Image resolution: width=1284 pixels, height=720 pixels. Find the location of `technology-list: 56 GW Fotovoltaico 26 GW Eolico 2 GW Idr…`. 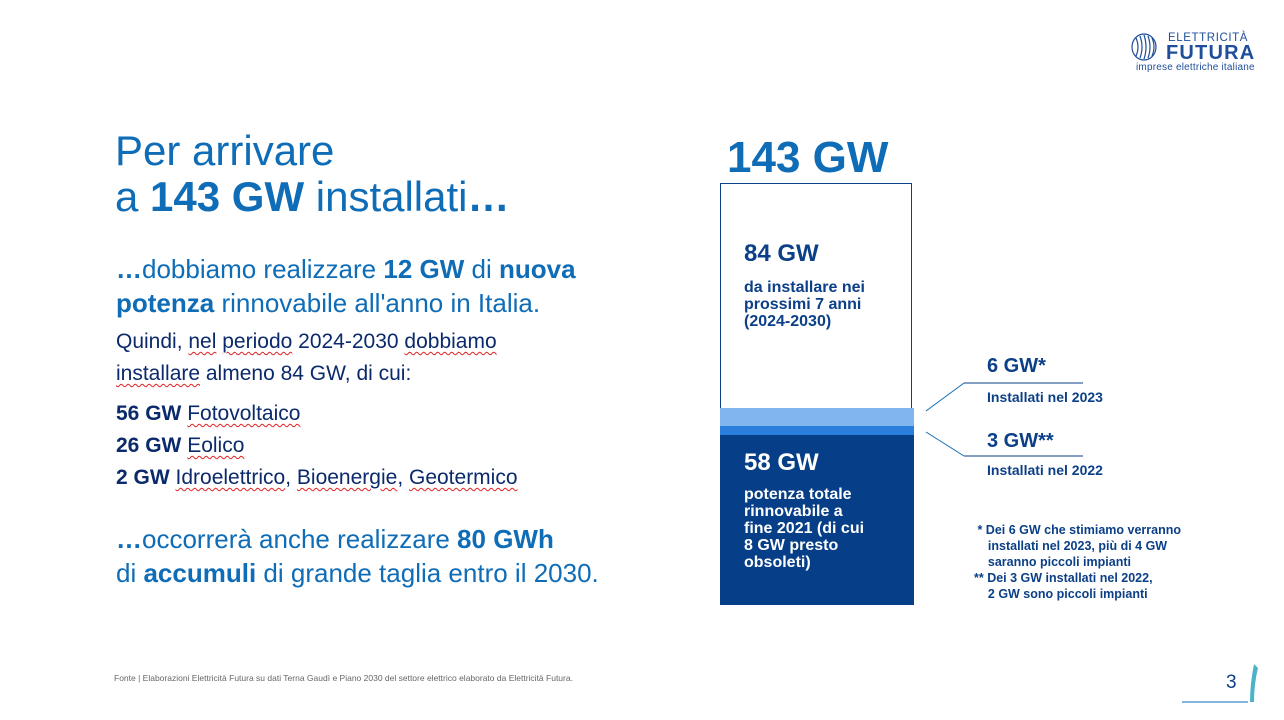

technology-list: 56 GW Fotovoltaico 26 GW Eolico 2 GW Idr… is located at coordinates (317, 446).